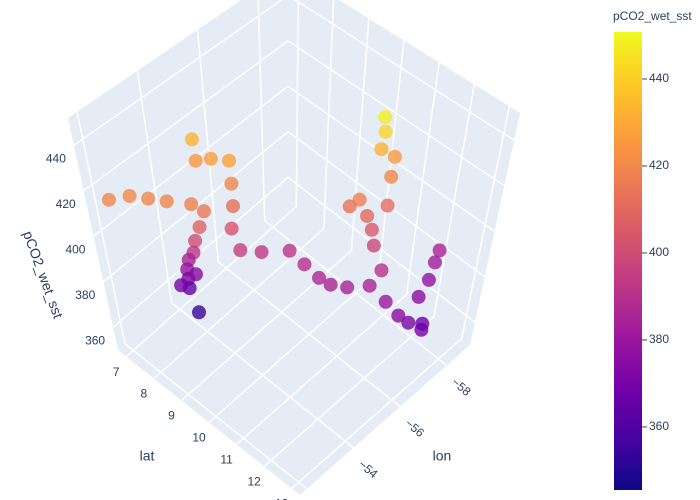  What do you see at coordinates (442, 456) in the screenshot?
I see `y-axis-title: lon` at bounding box center [442, 456].